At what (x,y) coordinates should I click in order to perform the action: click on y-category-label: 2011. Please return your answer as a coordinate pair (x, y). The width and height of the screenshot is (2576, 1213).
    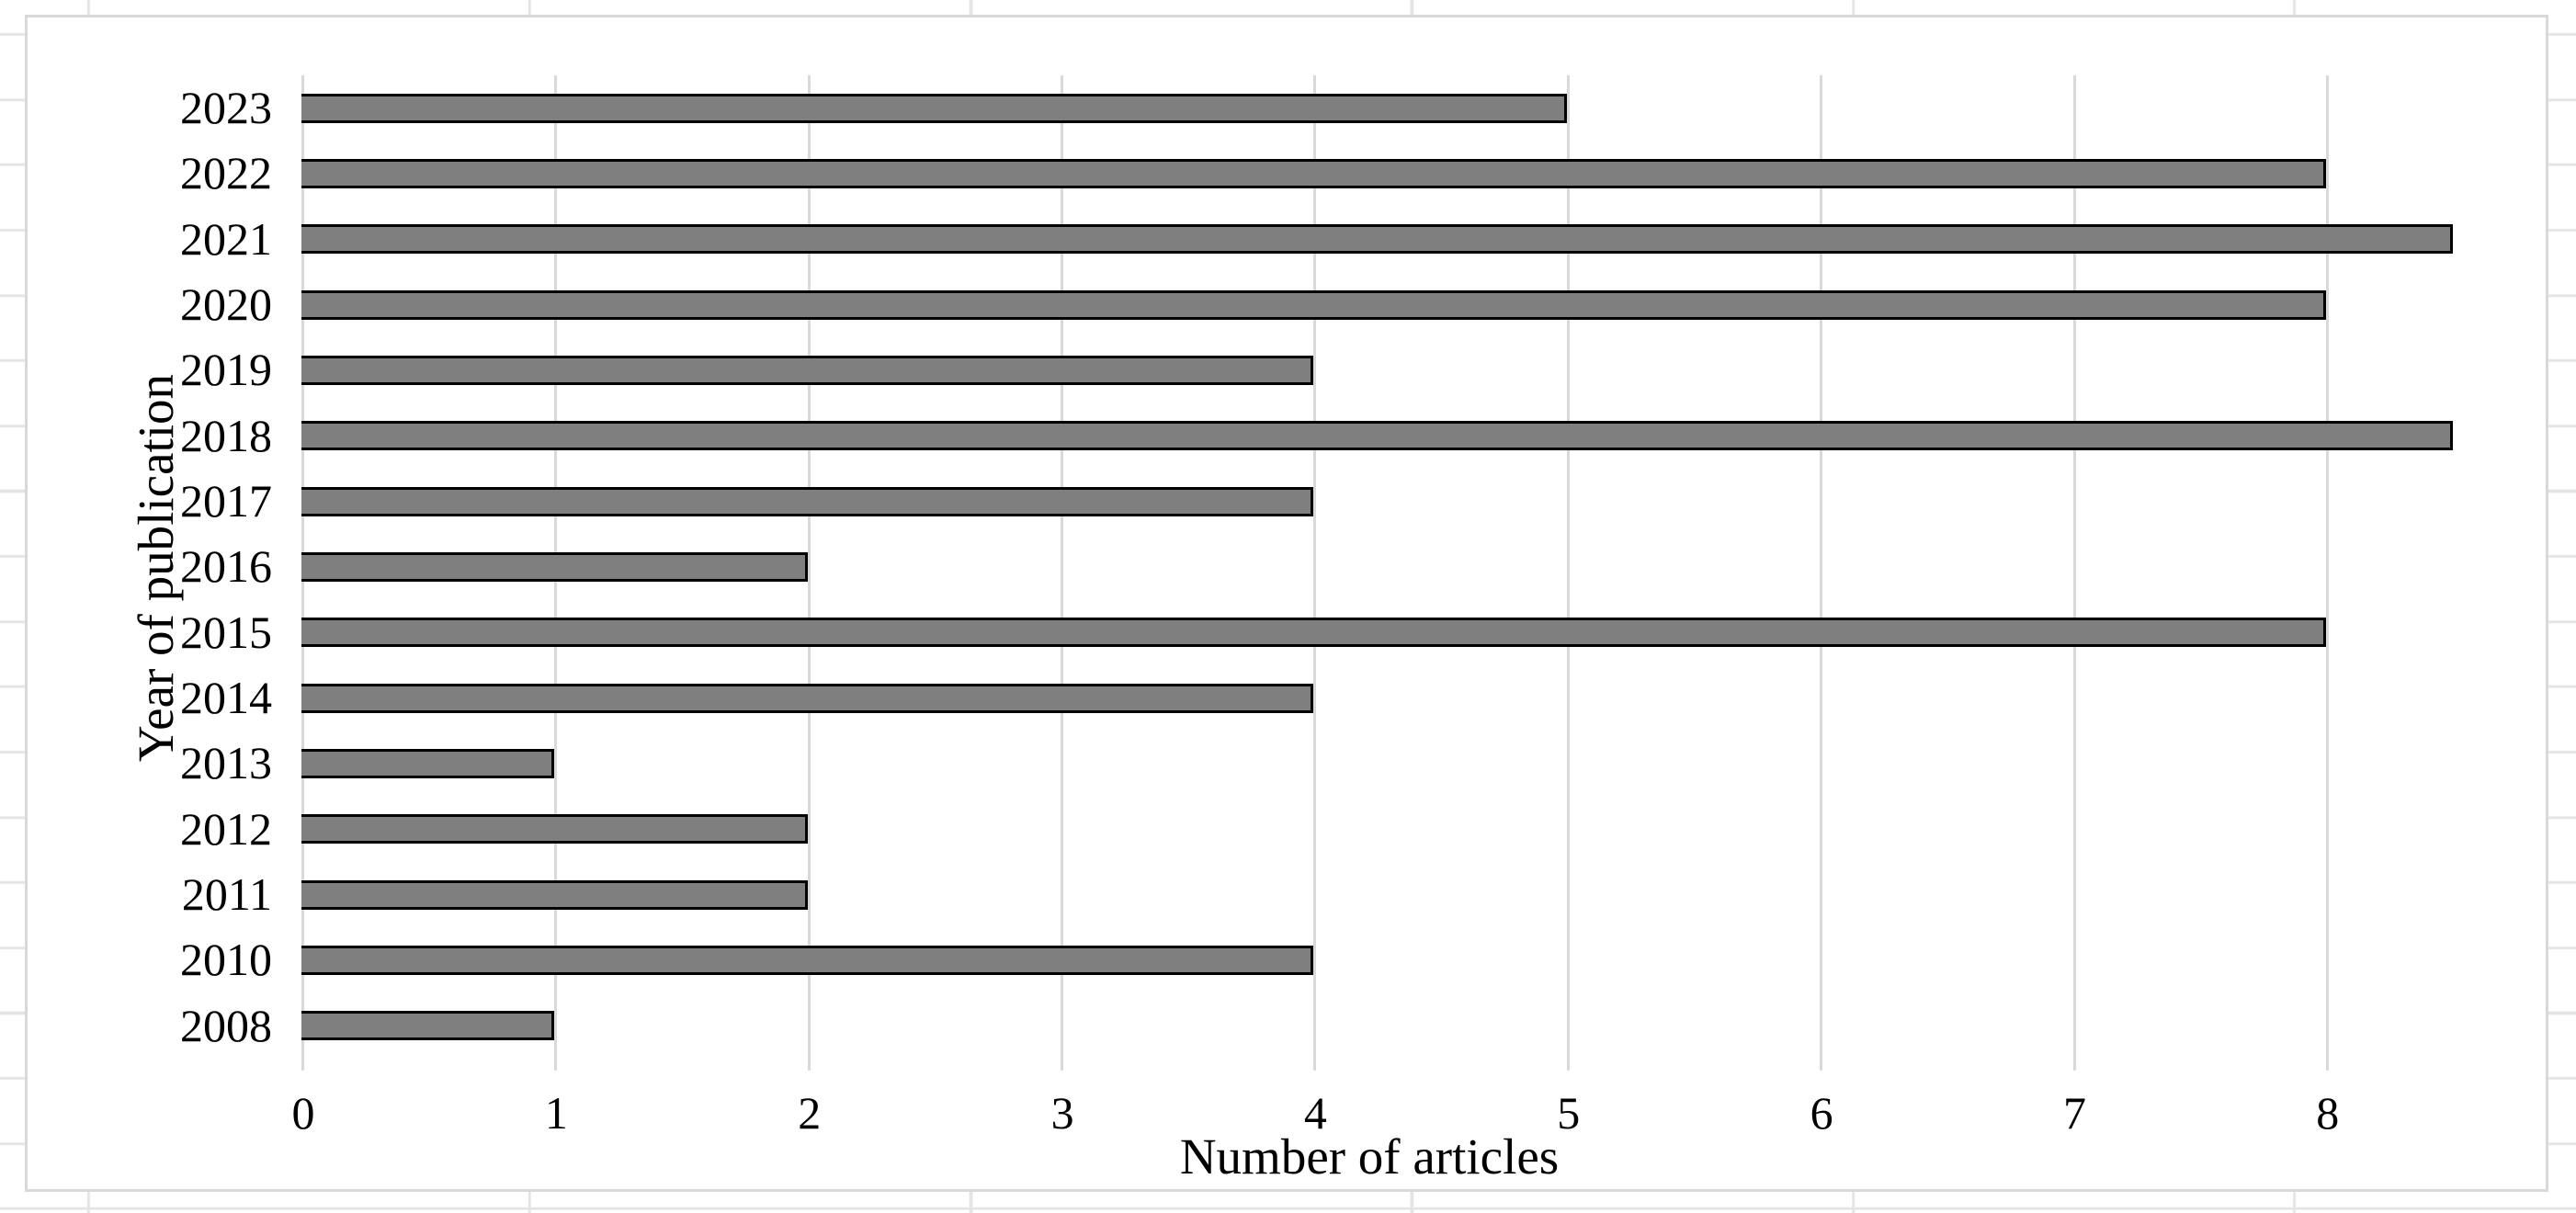
    Looking at the image, I should click on (226, 894).